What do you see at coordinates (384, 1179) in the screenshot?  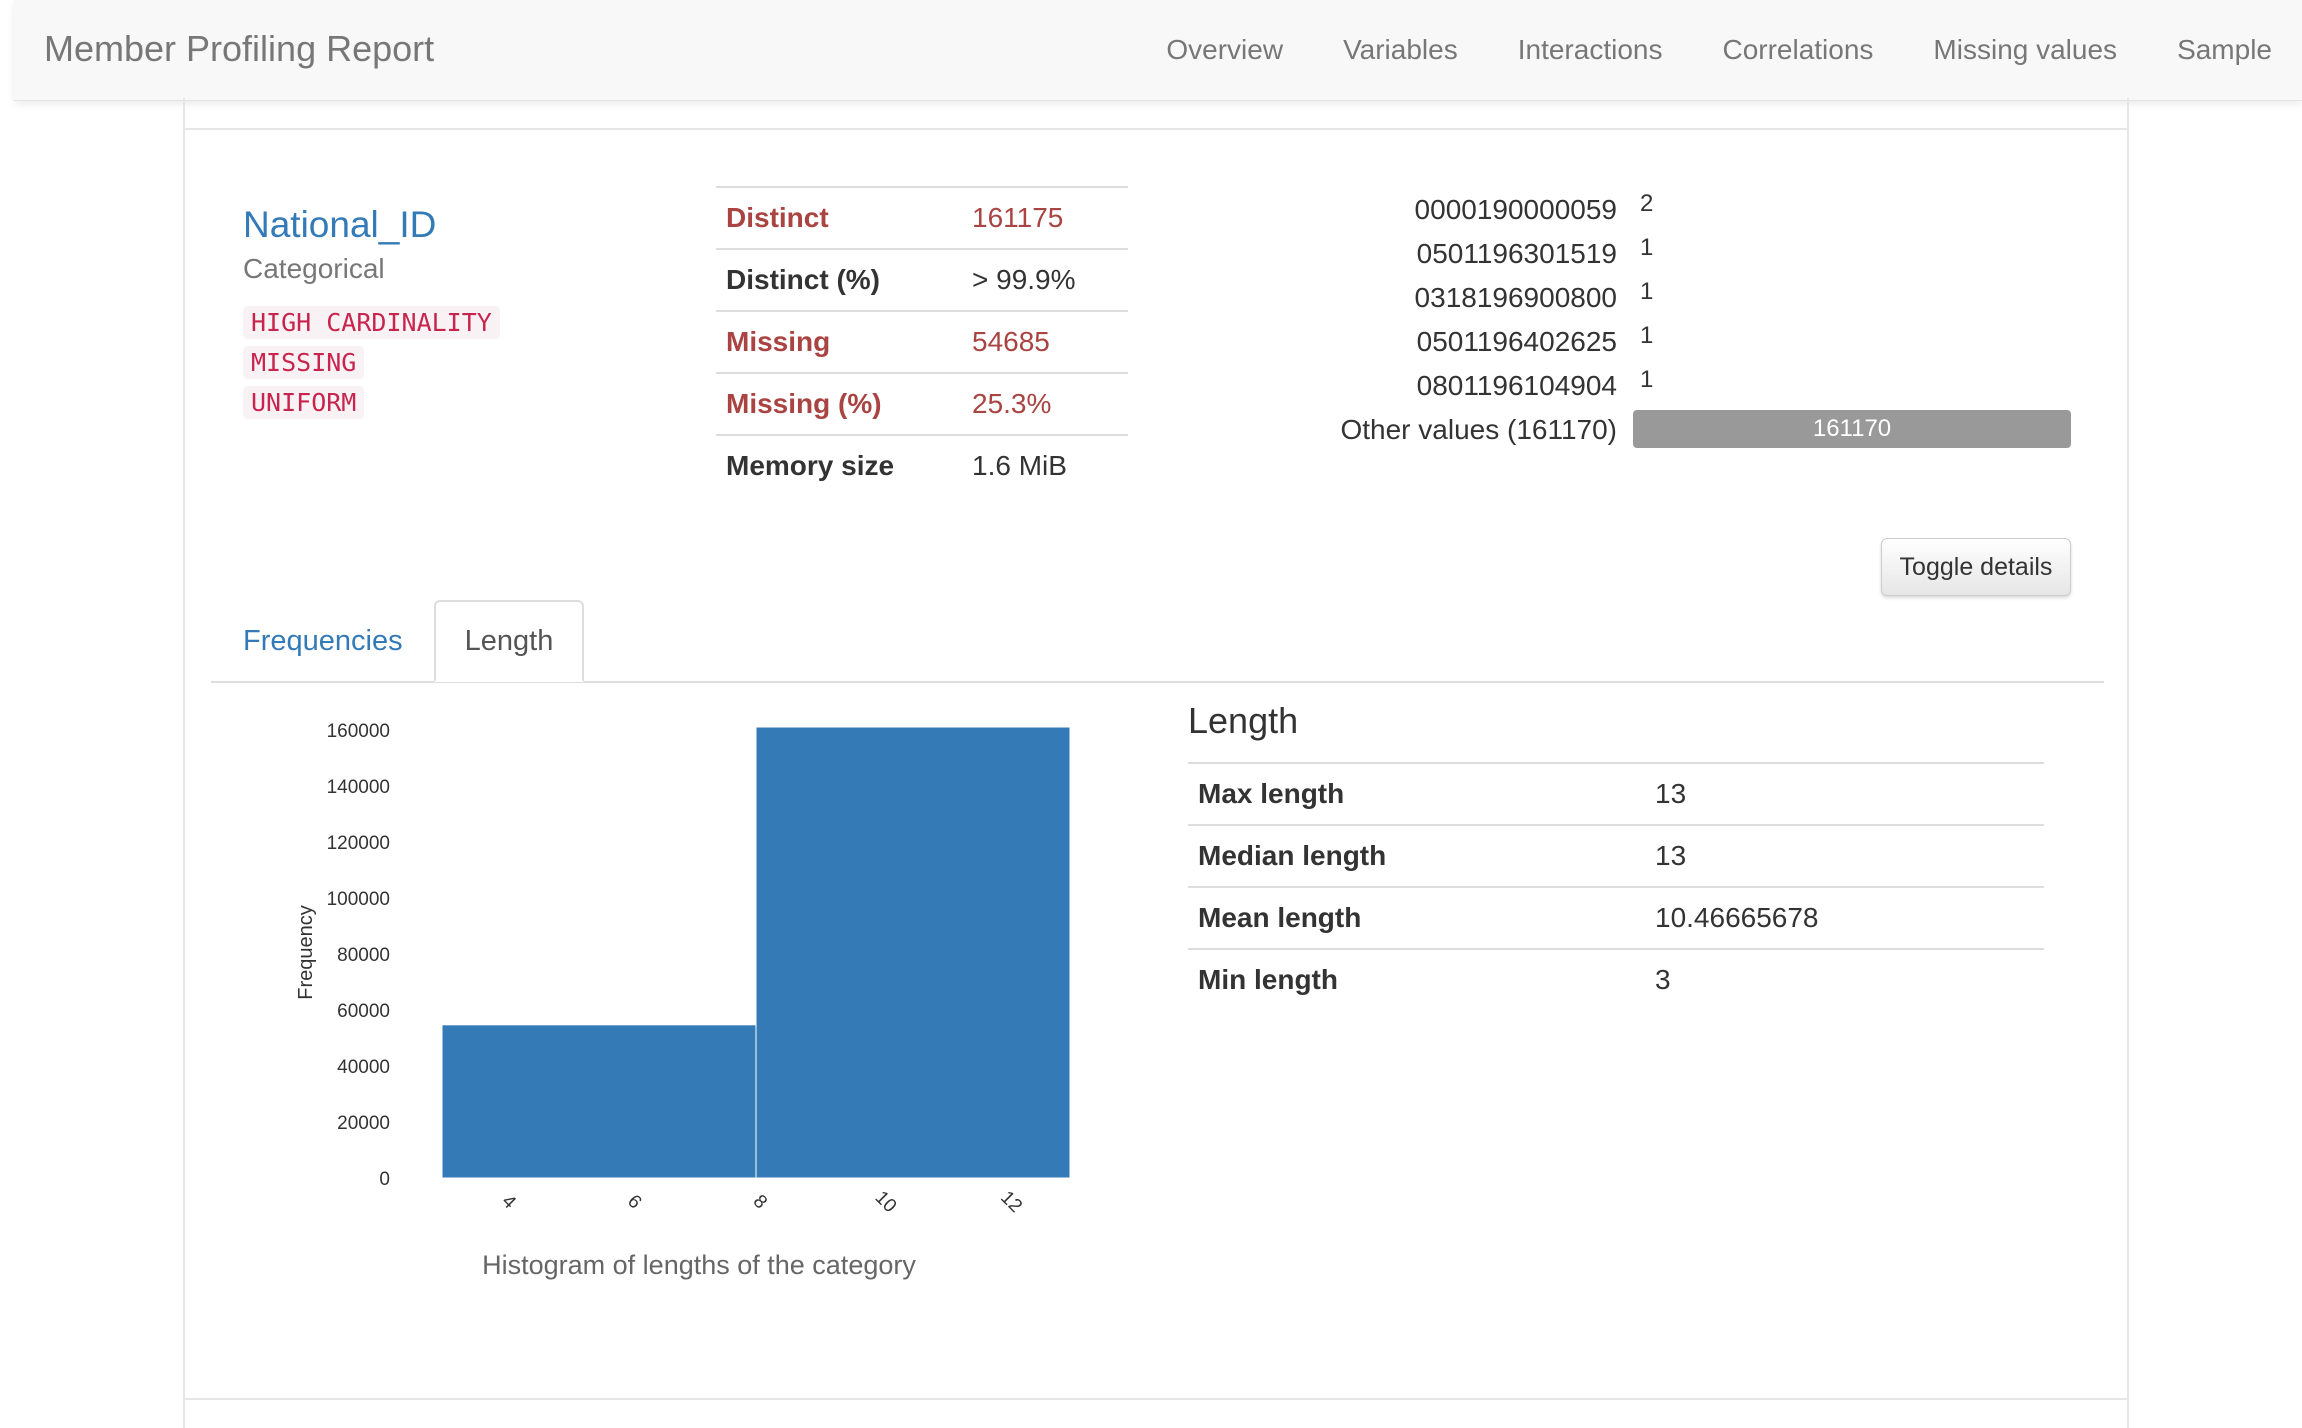 I see `y-tick-label: 0` at bounding box center [384, 1179].